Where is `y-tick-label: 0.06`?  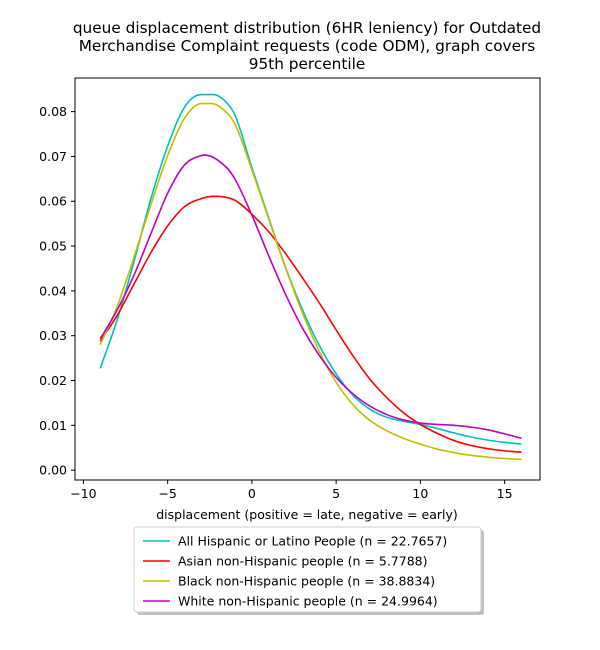
y-tick-label: 0.06 is located at coordinates (53, 201).